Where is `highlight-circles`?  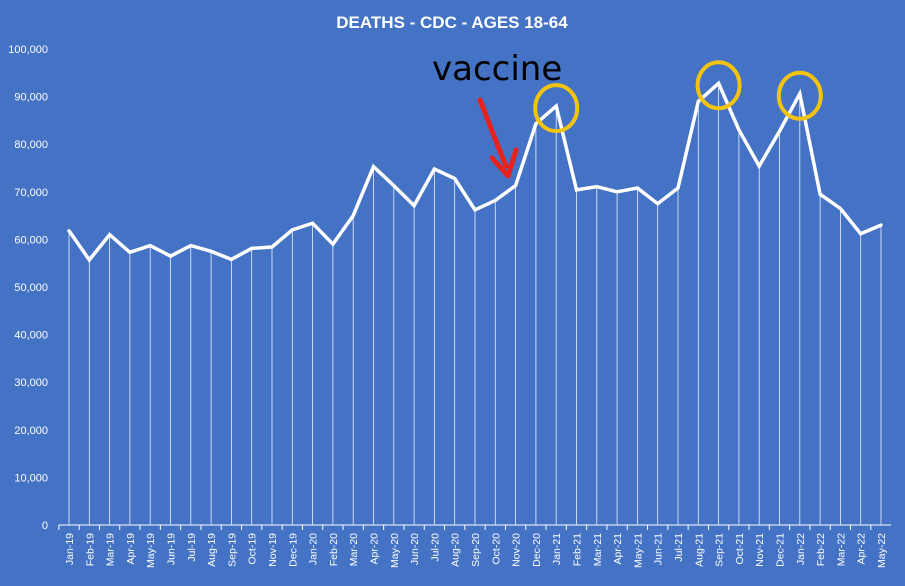
highlight-circles is located at coordinates (678, 97).